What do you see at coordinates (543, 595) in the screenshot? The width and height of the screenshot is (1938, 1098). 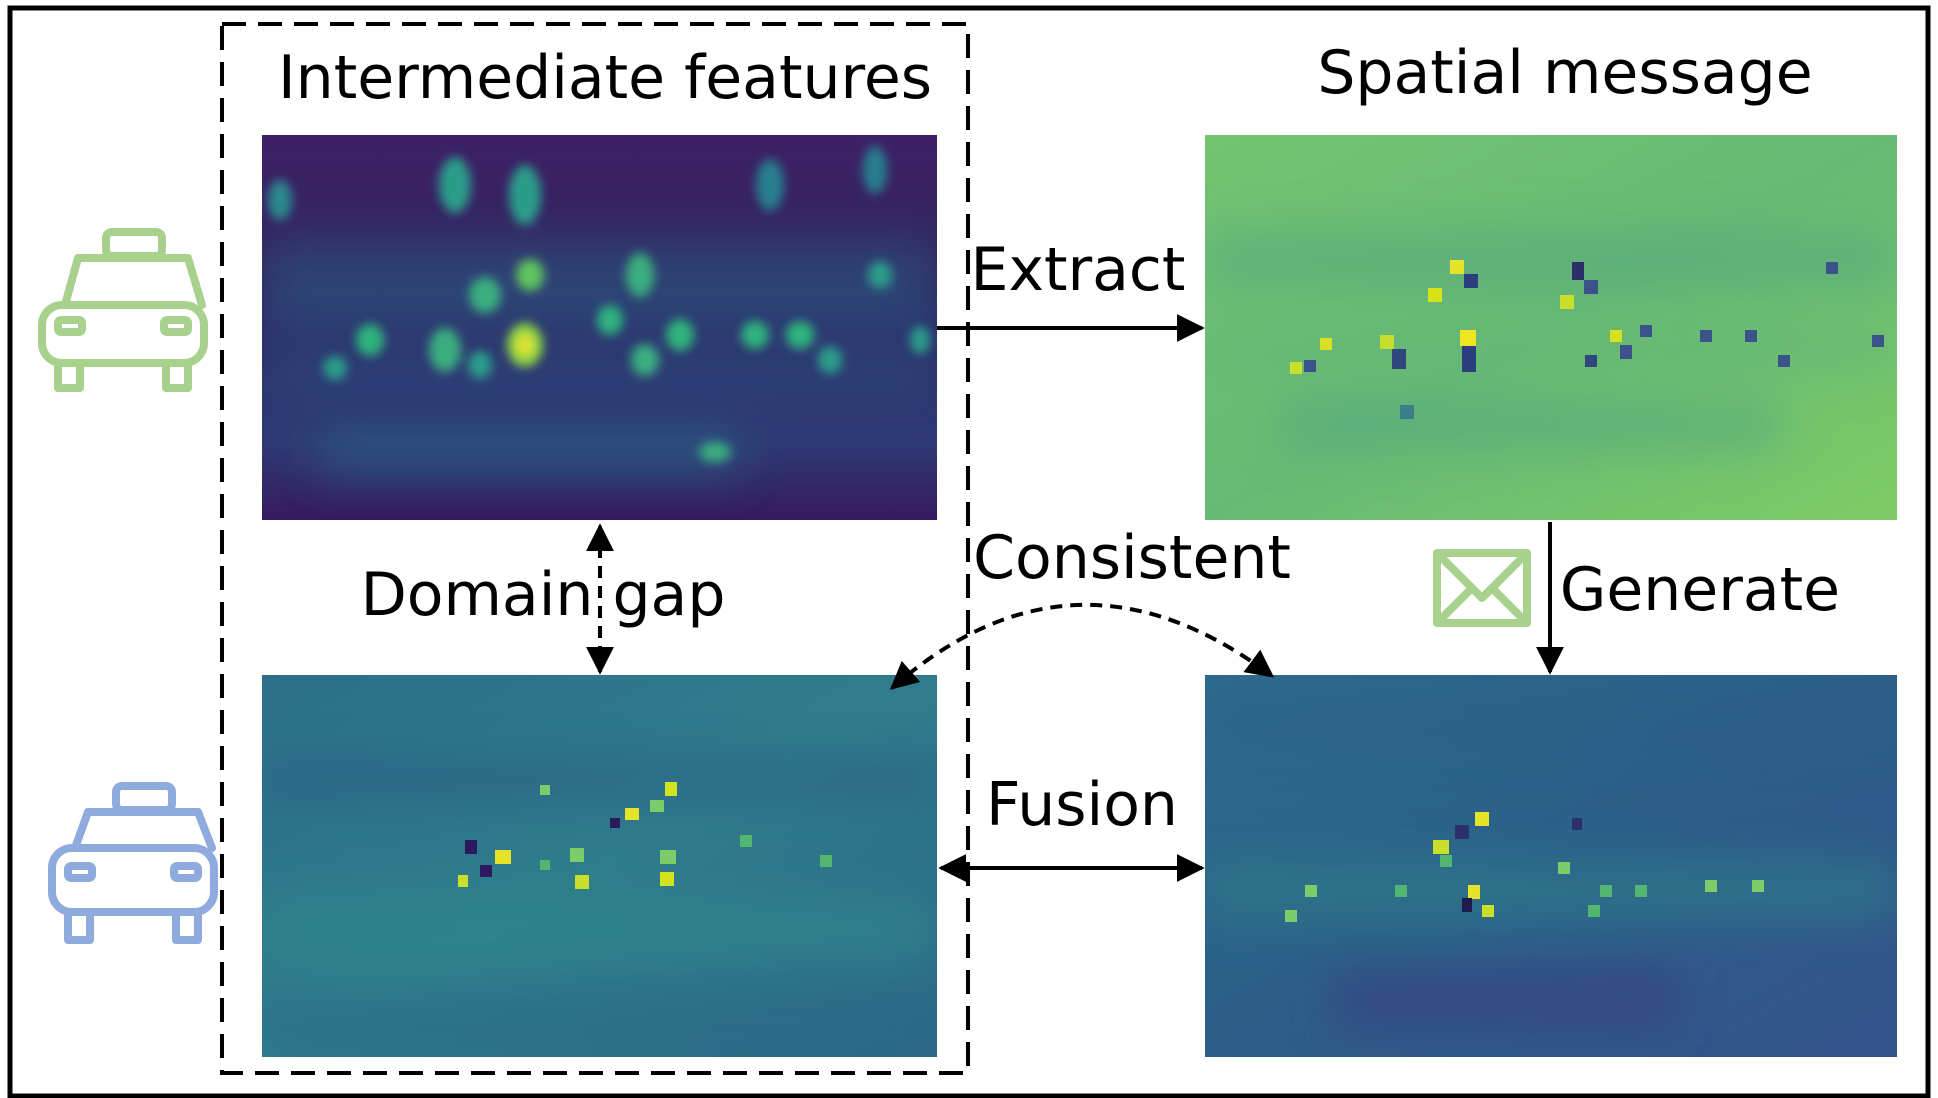 I see `domain-gap-label: Domain gap` at bounding box center [543, 595].